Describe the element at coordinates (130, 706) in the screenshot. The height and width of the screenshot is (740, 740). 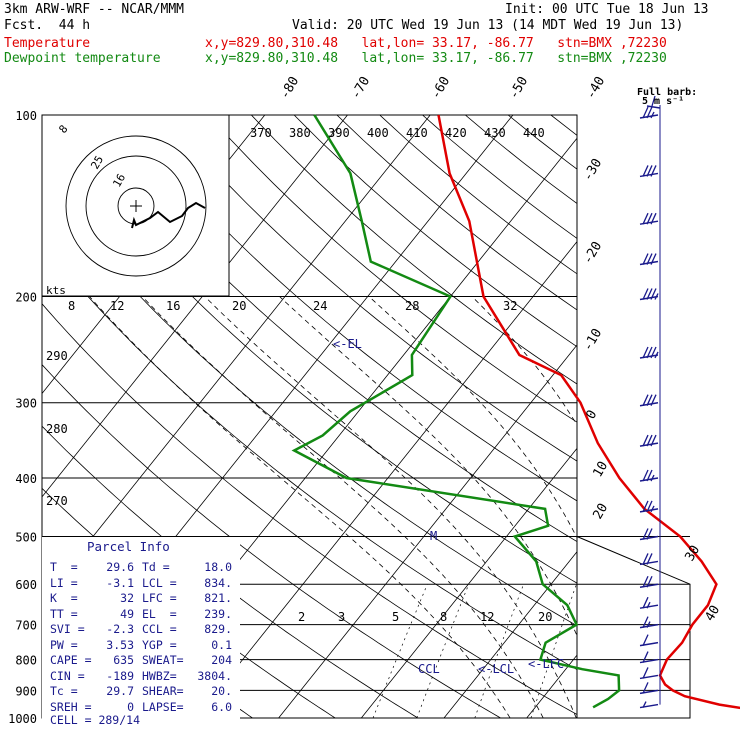
I see `parcel-row-9-col-1: 0` at that location.